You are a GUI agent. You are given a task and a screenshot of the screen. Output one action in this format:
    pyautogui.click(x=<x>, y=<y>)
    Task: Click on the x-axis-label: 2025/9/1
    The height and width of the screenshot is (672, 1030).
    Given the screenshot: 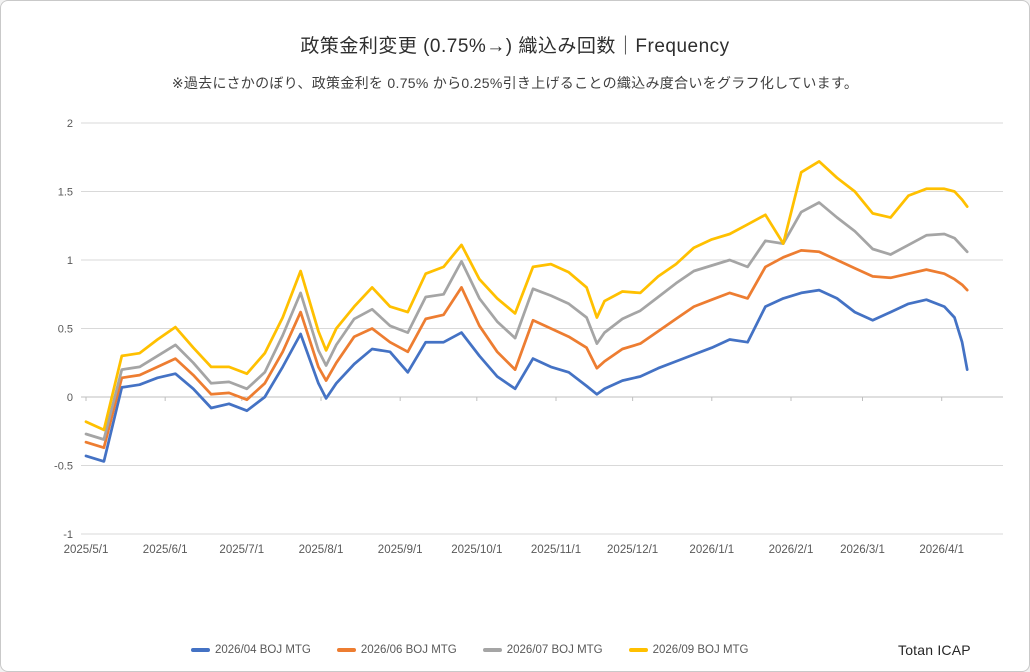 What is the action you would take?
    pyautogui.click(x=400, y=550)
    